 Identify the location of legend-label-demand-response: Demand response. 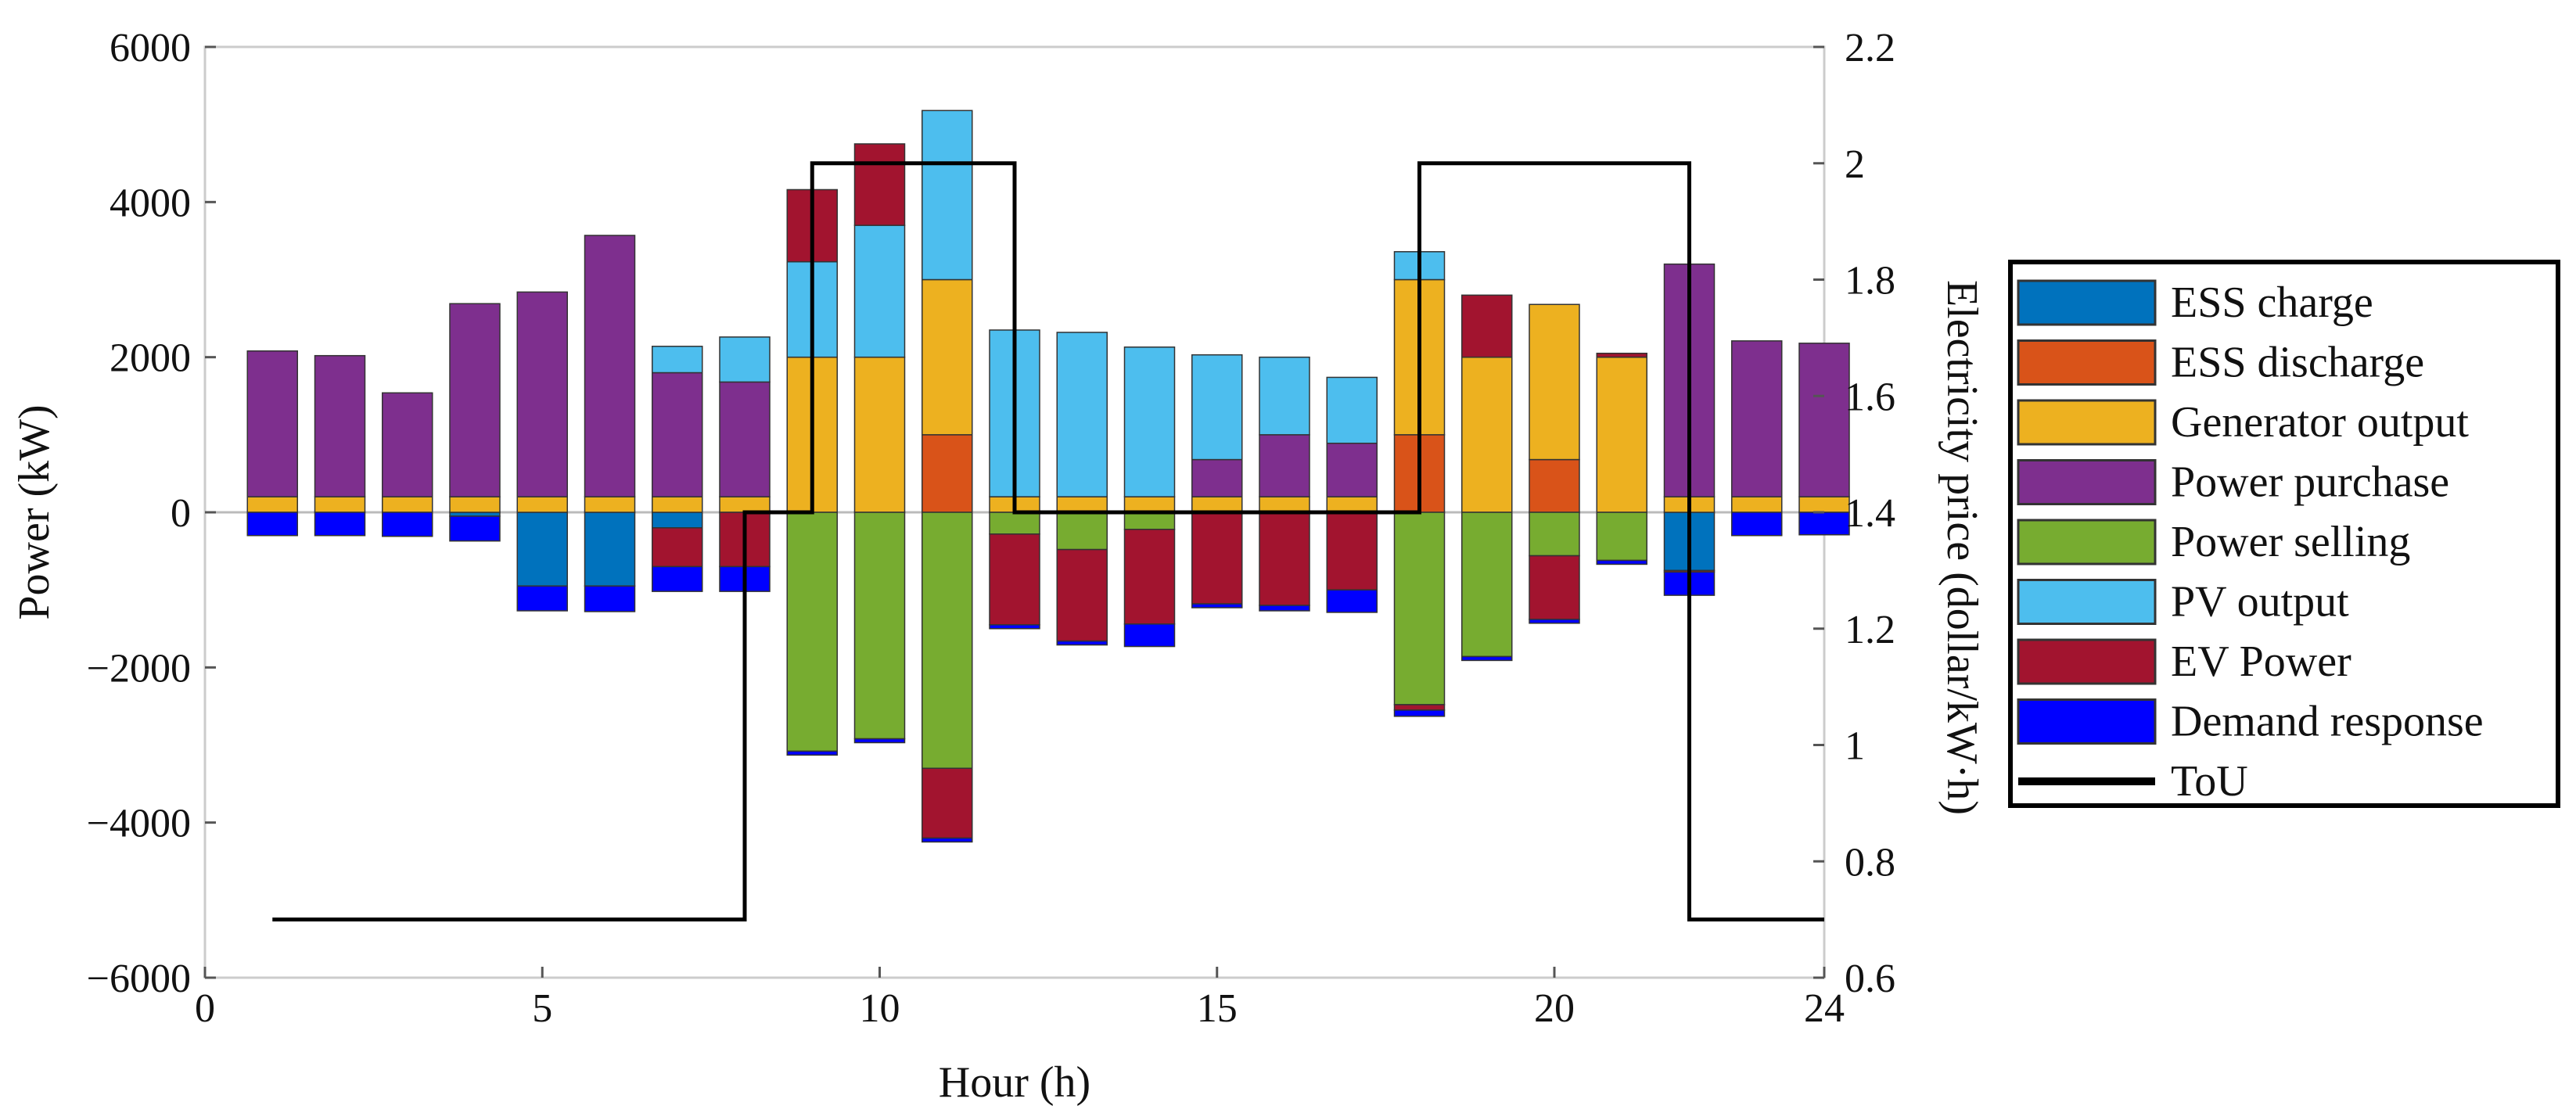
(2328, 722).